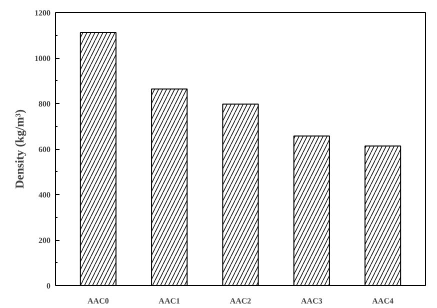  What do you see at coordinates (42, 58) in the screenshot?
I see `y-tick-label: 1000` at bounding box center [42, 58].